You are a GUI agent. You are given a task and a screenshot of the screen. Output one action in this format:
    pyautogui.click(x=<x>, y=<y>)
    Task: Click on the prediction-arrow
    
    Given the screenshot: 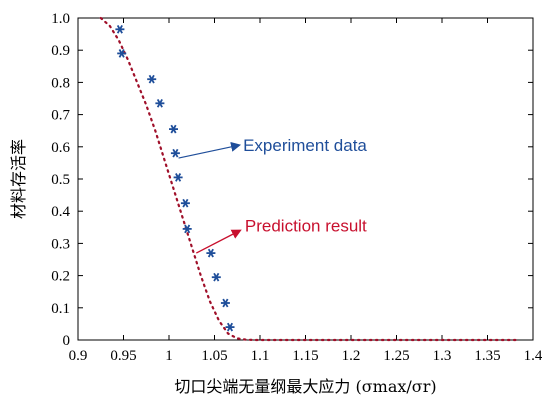 What is the action you would take?
    pyautogui.click(x=218, y=241)
    